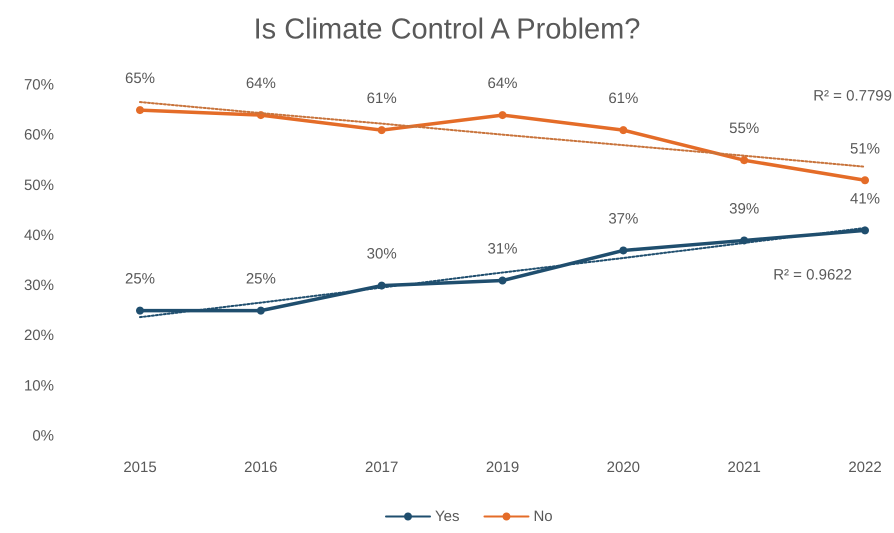 The height and width of the screenshot is (533, 894). What do you see at coordinates (140, 79) in the screenshot?
I see `data-label: 65%` at bounding box center [140, 79].